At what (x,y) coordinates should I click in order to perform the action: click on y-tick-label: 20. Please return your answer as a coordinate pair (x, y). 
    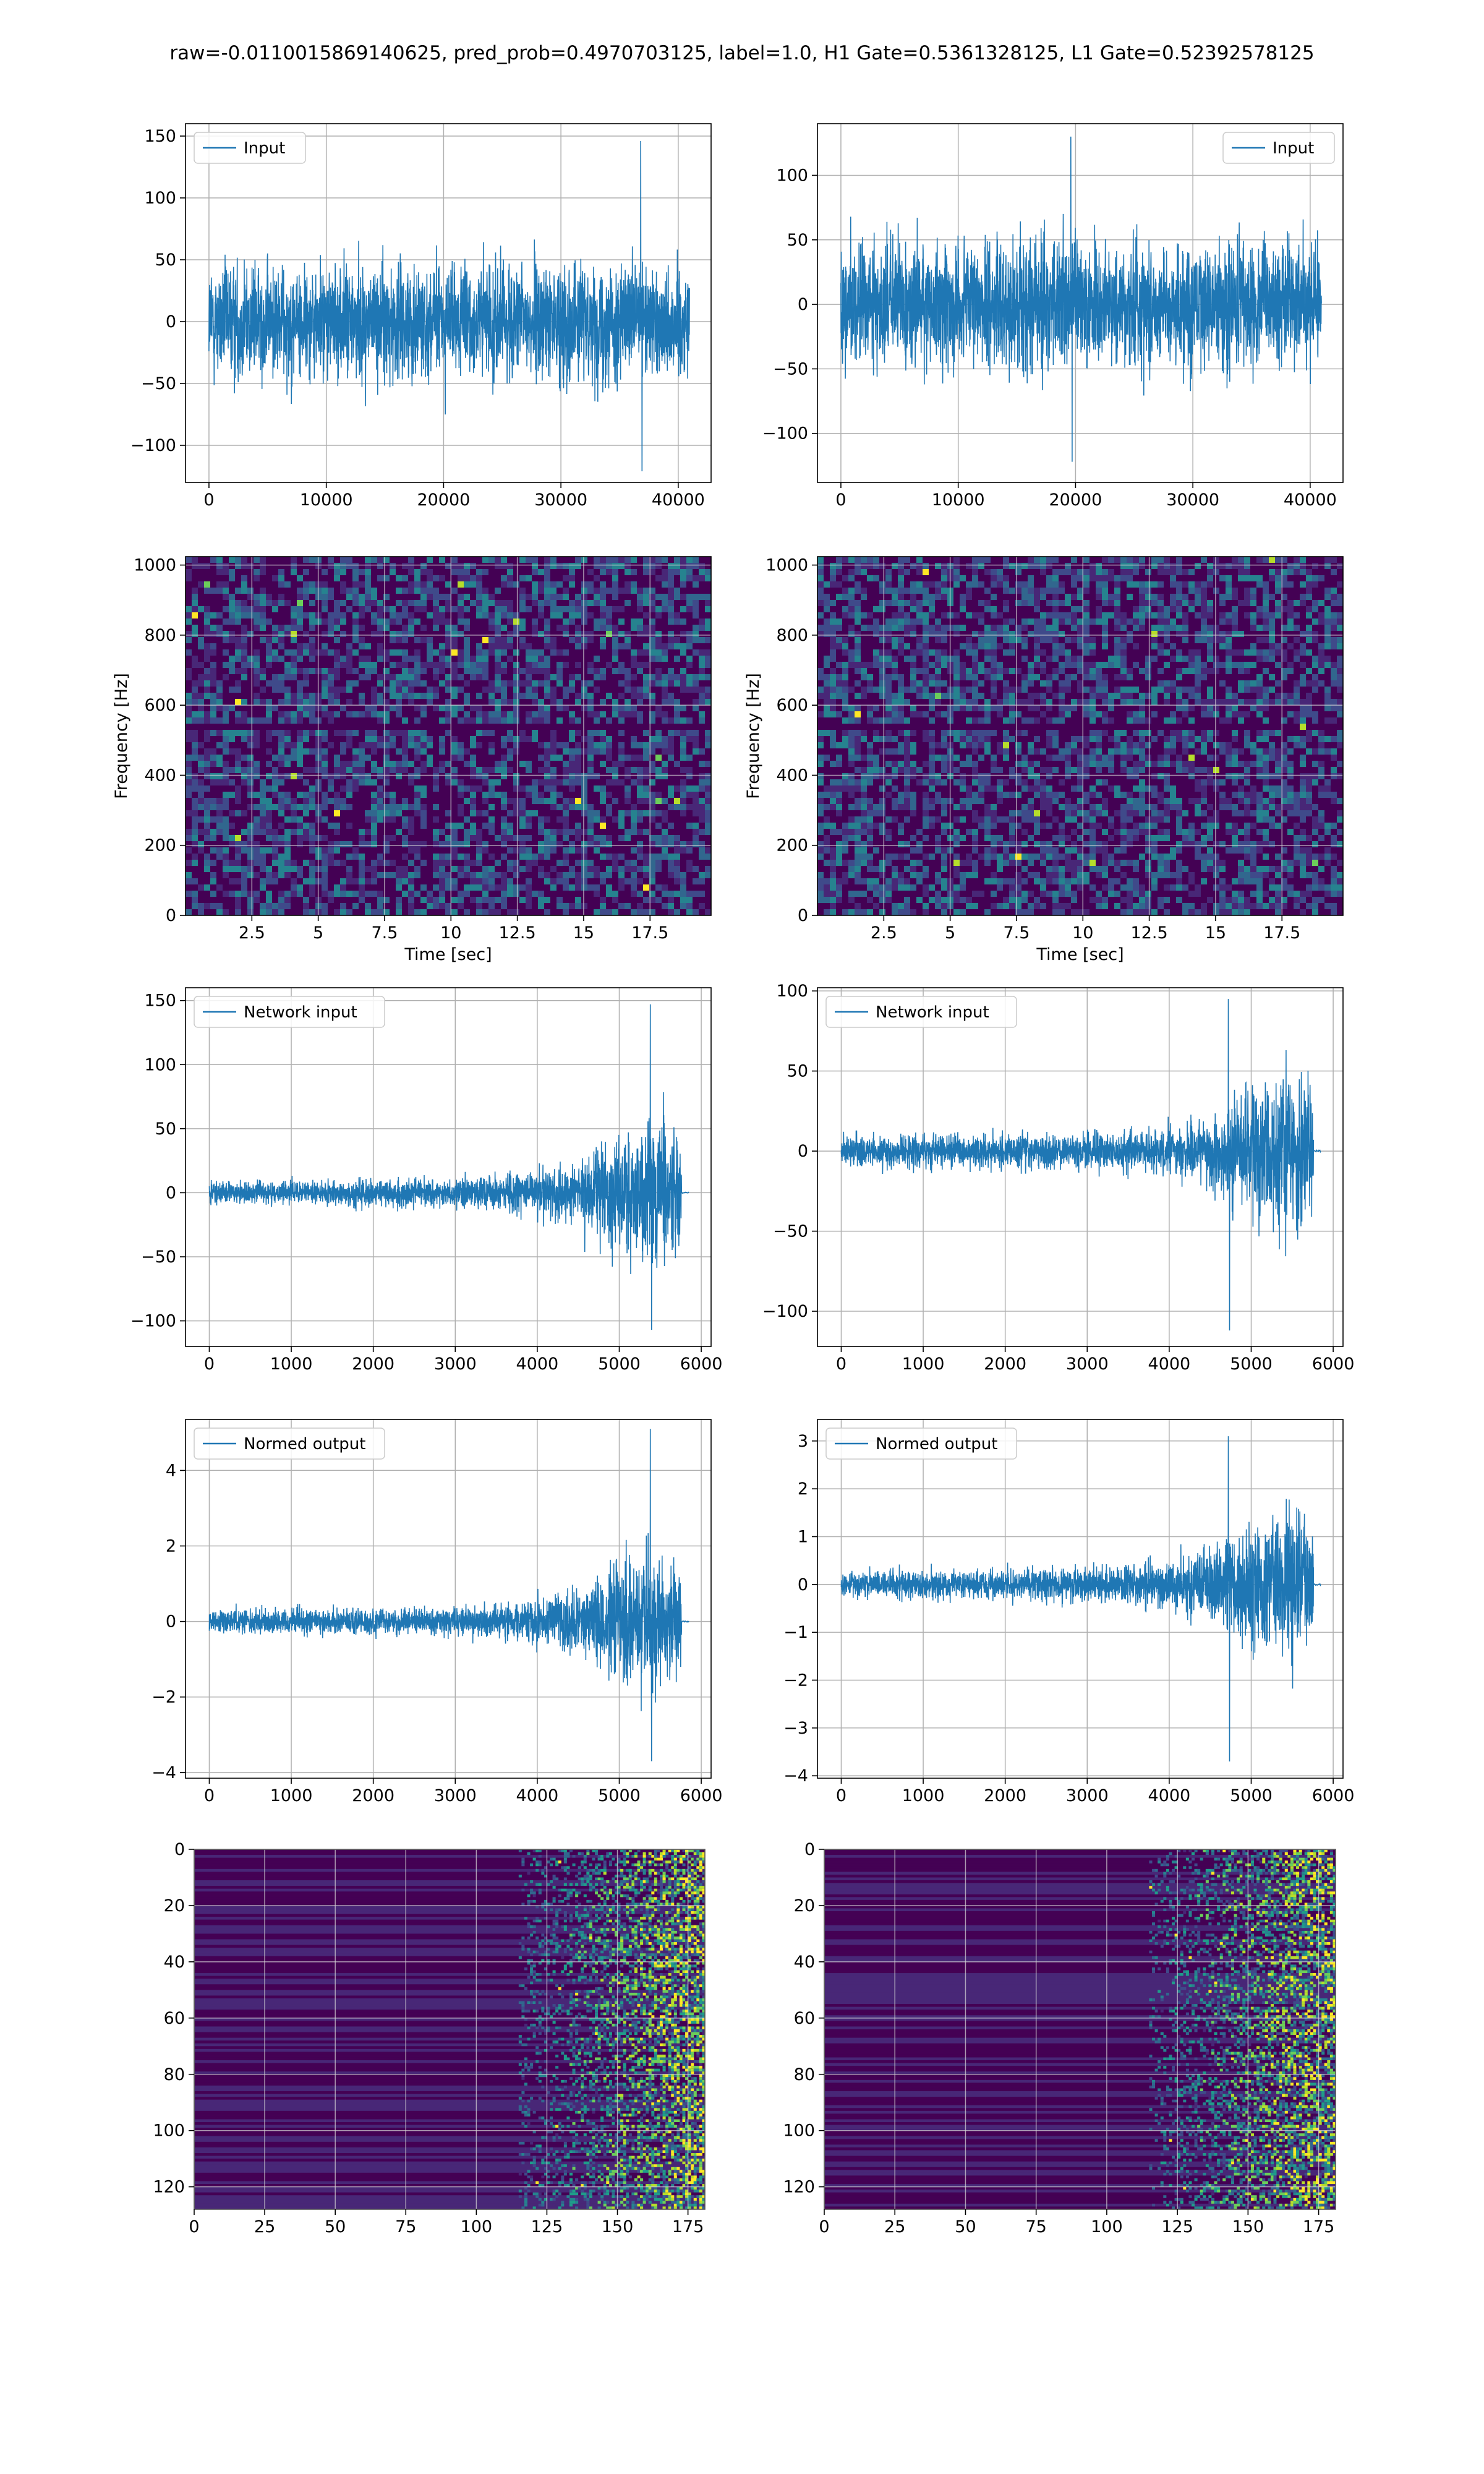
    Looking at the image, I should click on (174, 1906).